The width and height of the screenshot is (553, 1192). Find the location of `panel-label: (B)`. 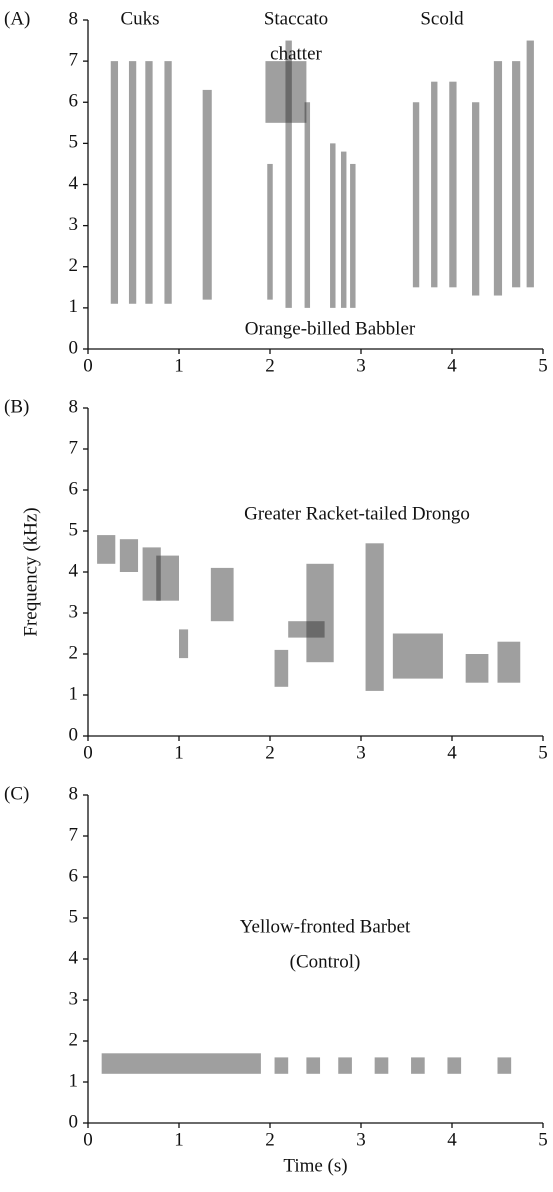

panel-label: (B) is located at coordinates (16, 406).